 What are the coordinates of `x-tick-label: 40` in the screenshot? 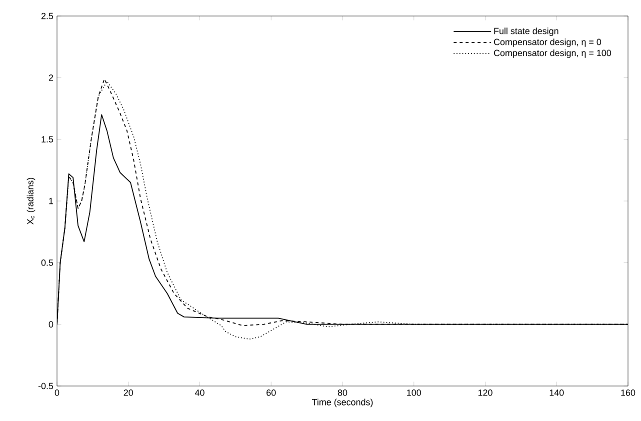 It's located at (199, 393).